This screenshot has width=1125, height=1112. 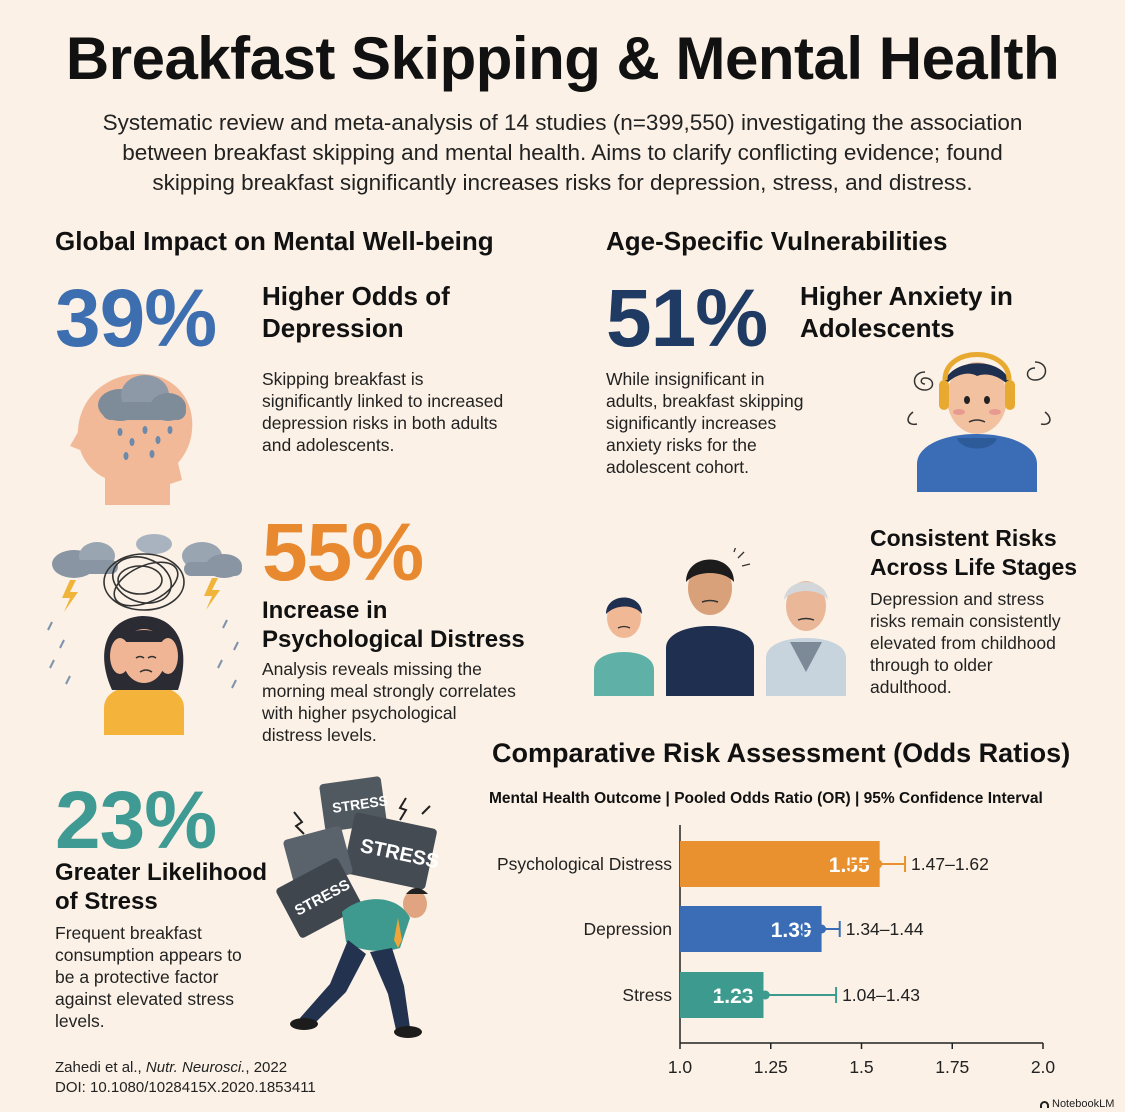 I want to click on citation-journal: Nutr. Neurosci., so click(x=195, y=1067).